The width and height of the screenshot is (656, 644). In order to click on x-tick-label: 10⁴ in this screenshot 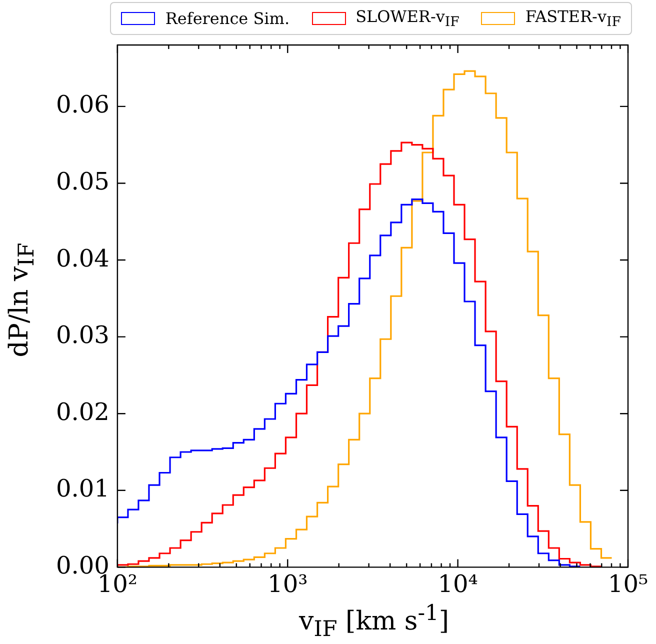, I will do `click(458, 584)`.